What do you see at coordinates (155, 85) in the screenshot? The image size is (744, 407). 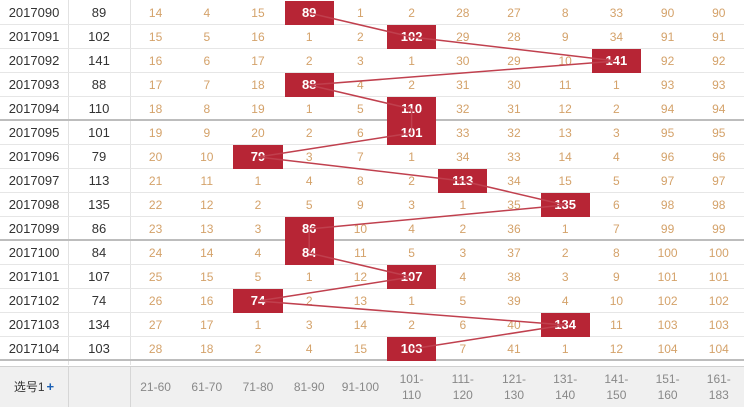 I see `miss-count-cell: 17` at bounding box center [155, 85].